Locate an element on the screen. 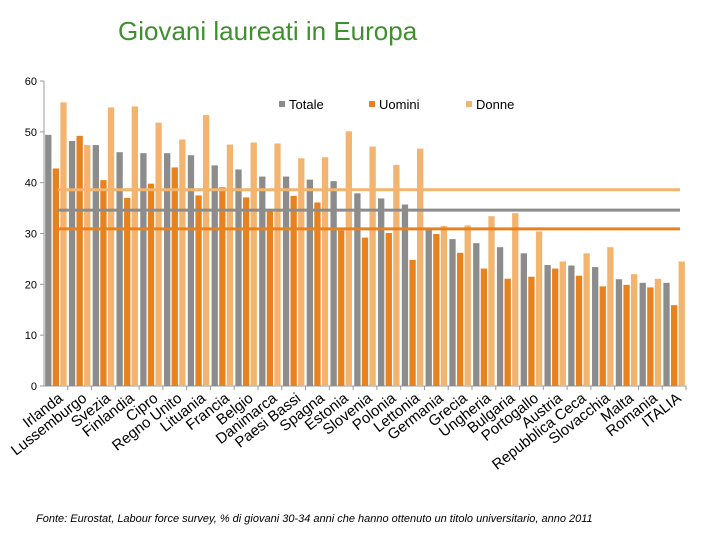  legend: Totale Uomini Donne is located at coordinates (396, 104).